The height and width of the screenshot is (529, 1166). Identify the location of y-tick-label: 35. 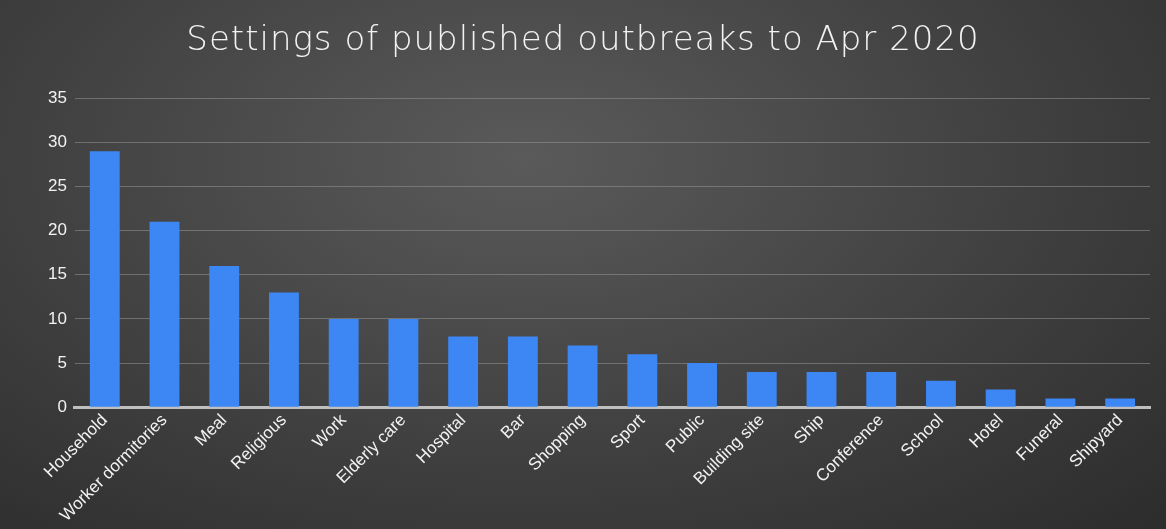
(57, 97).